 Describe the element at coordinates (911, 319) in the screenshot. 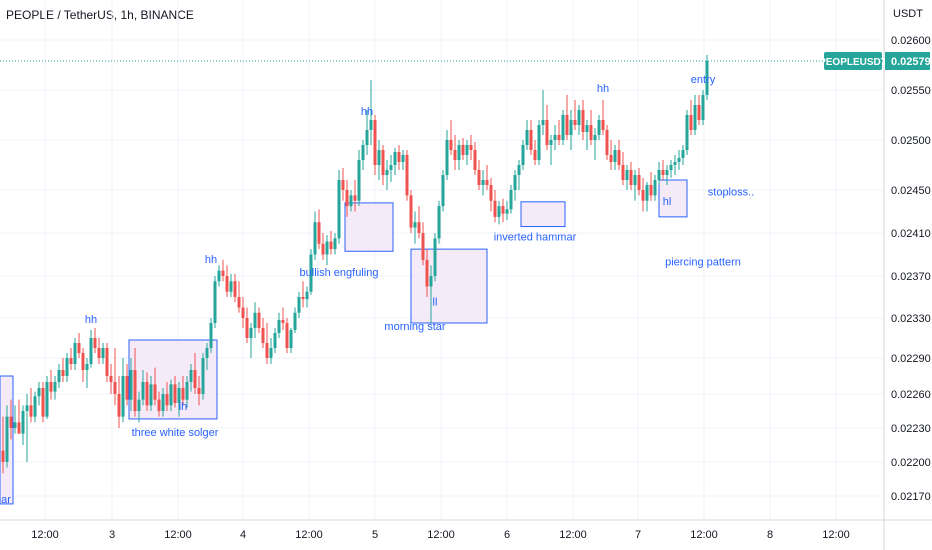

I see `y-tick-label: 0.02330` at that location.